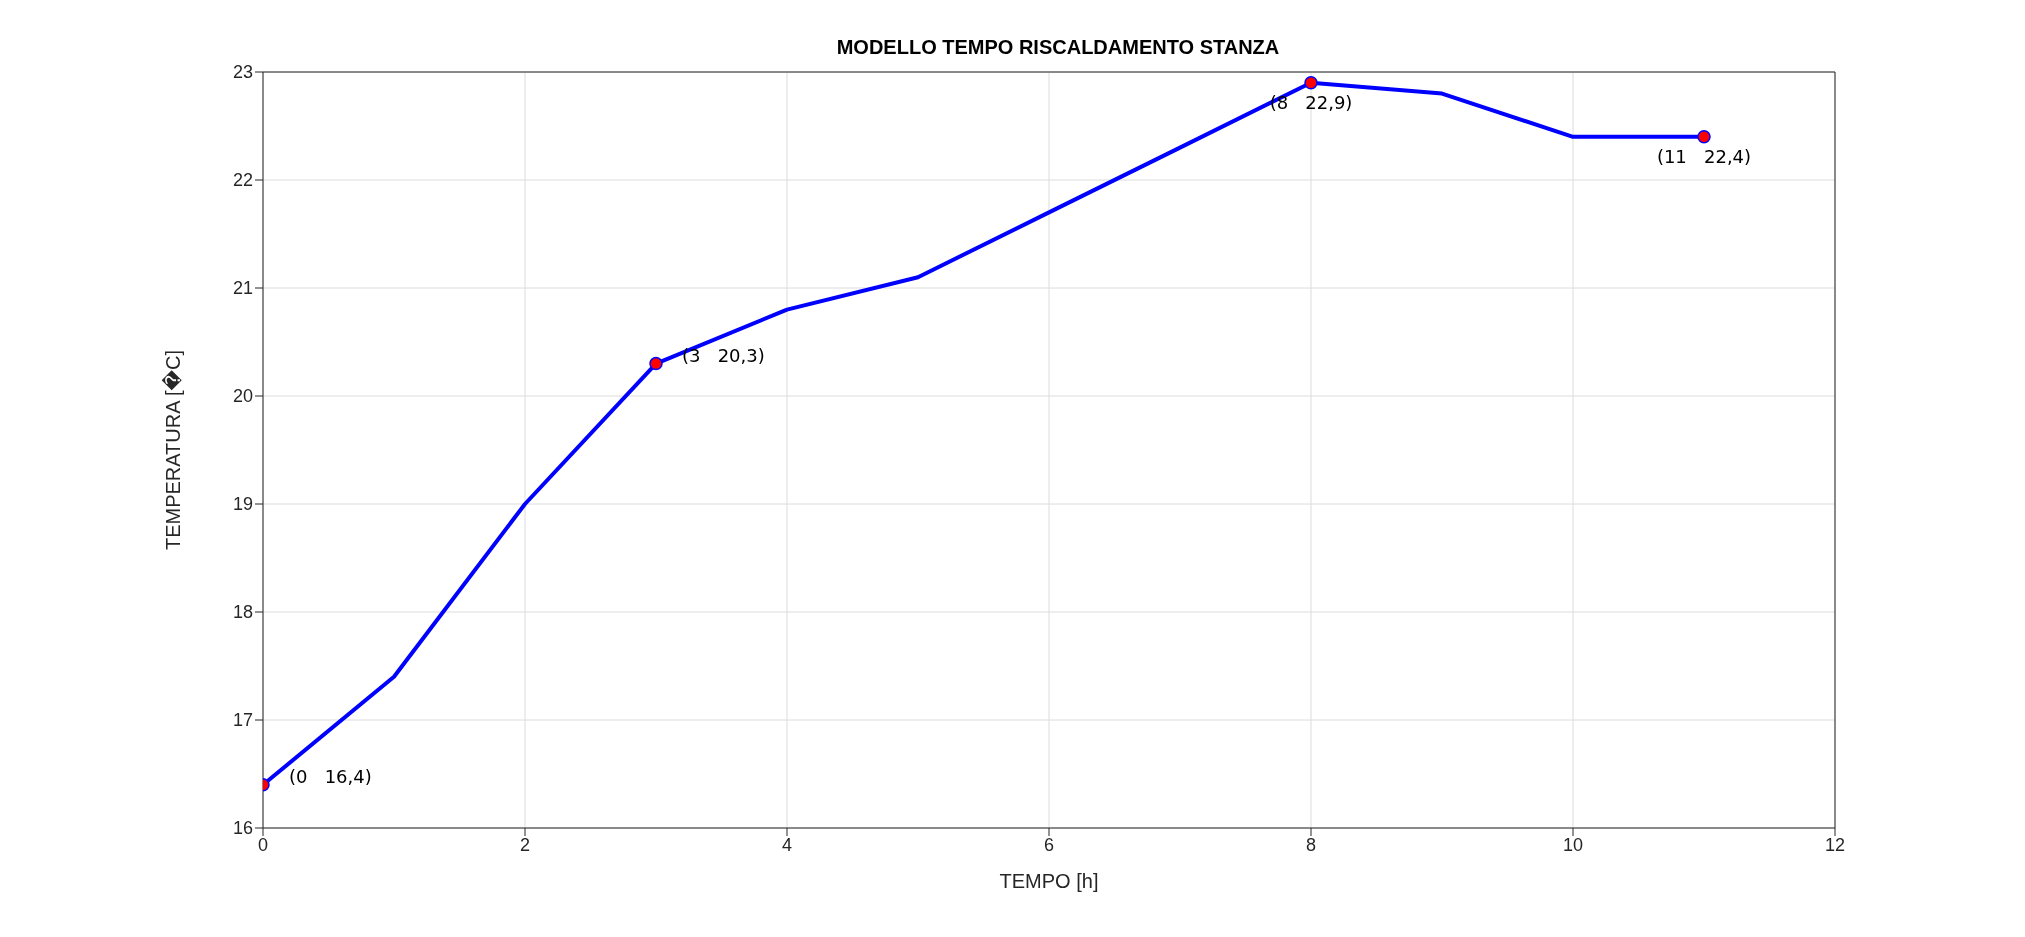  What do you see at coordinates (1049, 844) in the screenshot?
I see `x-tick-label: 6` at bounding box center [1049, 844].